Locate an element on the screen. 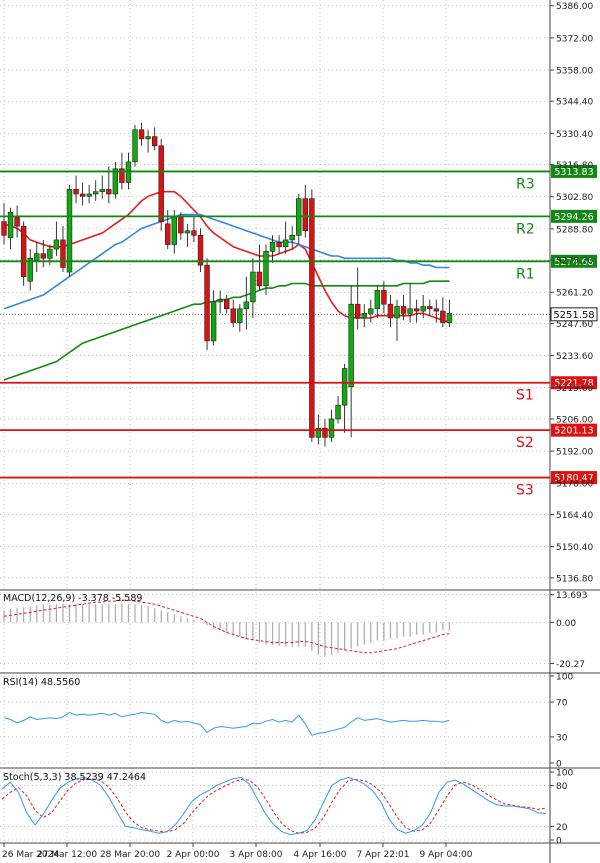 The width and height of the screenshot is (600, 863). time-tick-label: 4 Apr 16:00 is located at coordinates (320, 855).